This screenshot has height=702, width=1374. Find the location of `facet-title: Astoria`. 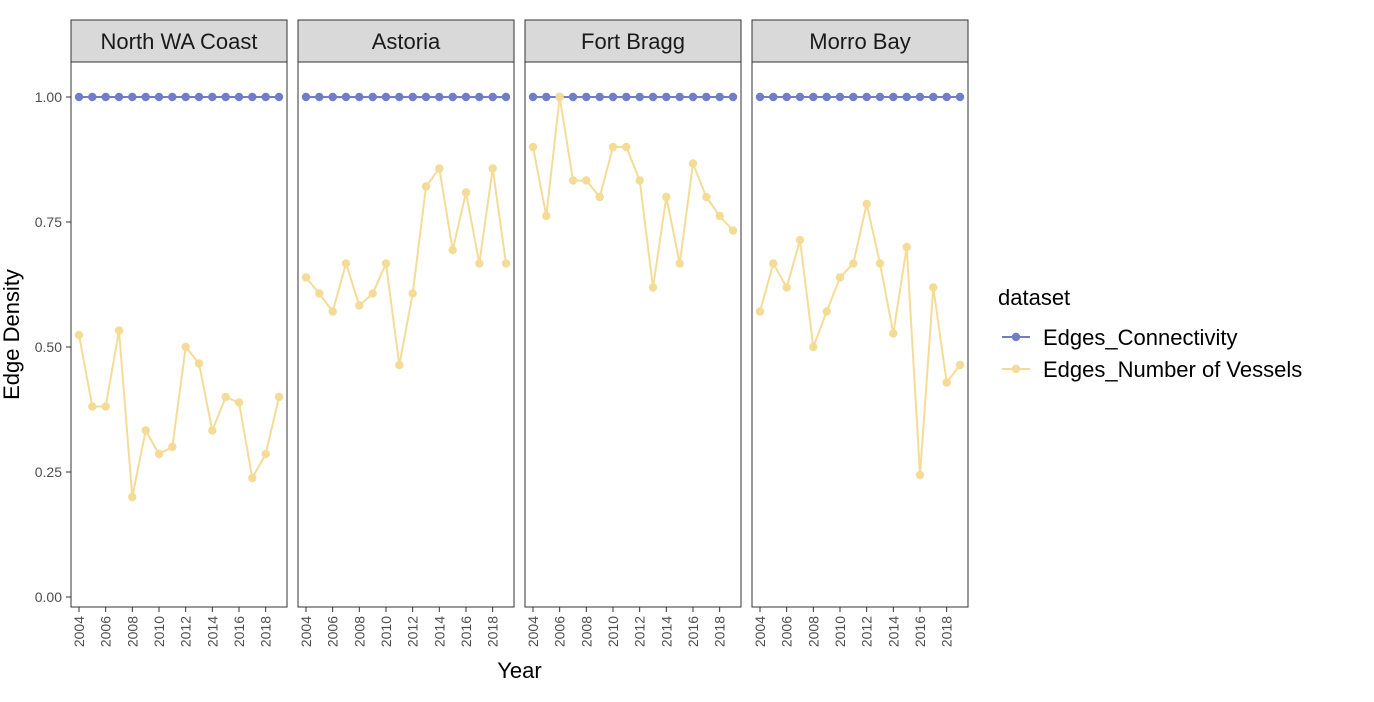

facet-title: Astoria is located at coordinates (406, 41).